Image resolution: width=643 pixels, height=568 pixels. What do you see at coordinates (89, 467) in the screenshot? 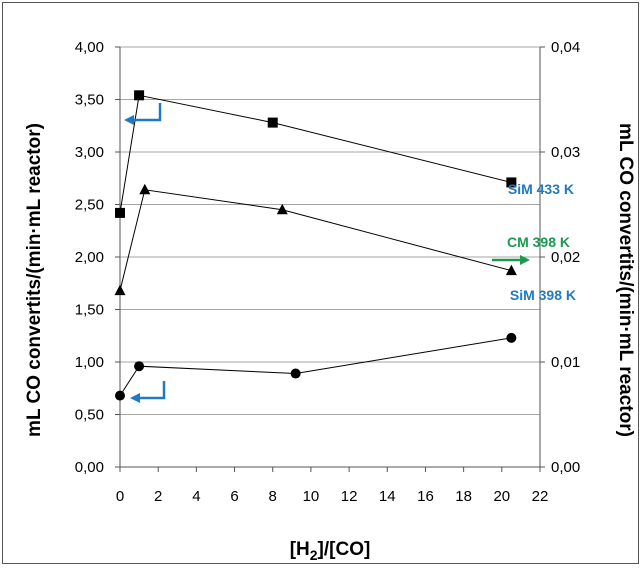
I see `left-y-tick-label-0: 0,00` at bounding box center [89, 467].